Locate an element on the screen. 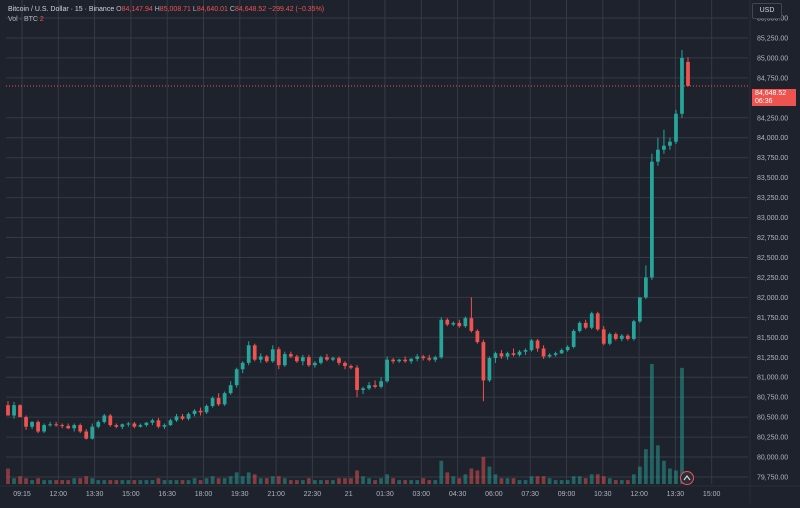 This screenshot has width=800, height=508. symbol-title: Bitcoin / U.S. Dollar · 15 · Binance is located at coordinates (61, 9).